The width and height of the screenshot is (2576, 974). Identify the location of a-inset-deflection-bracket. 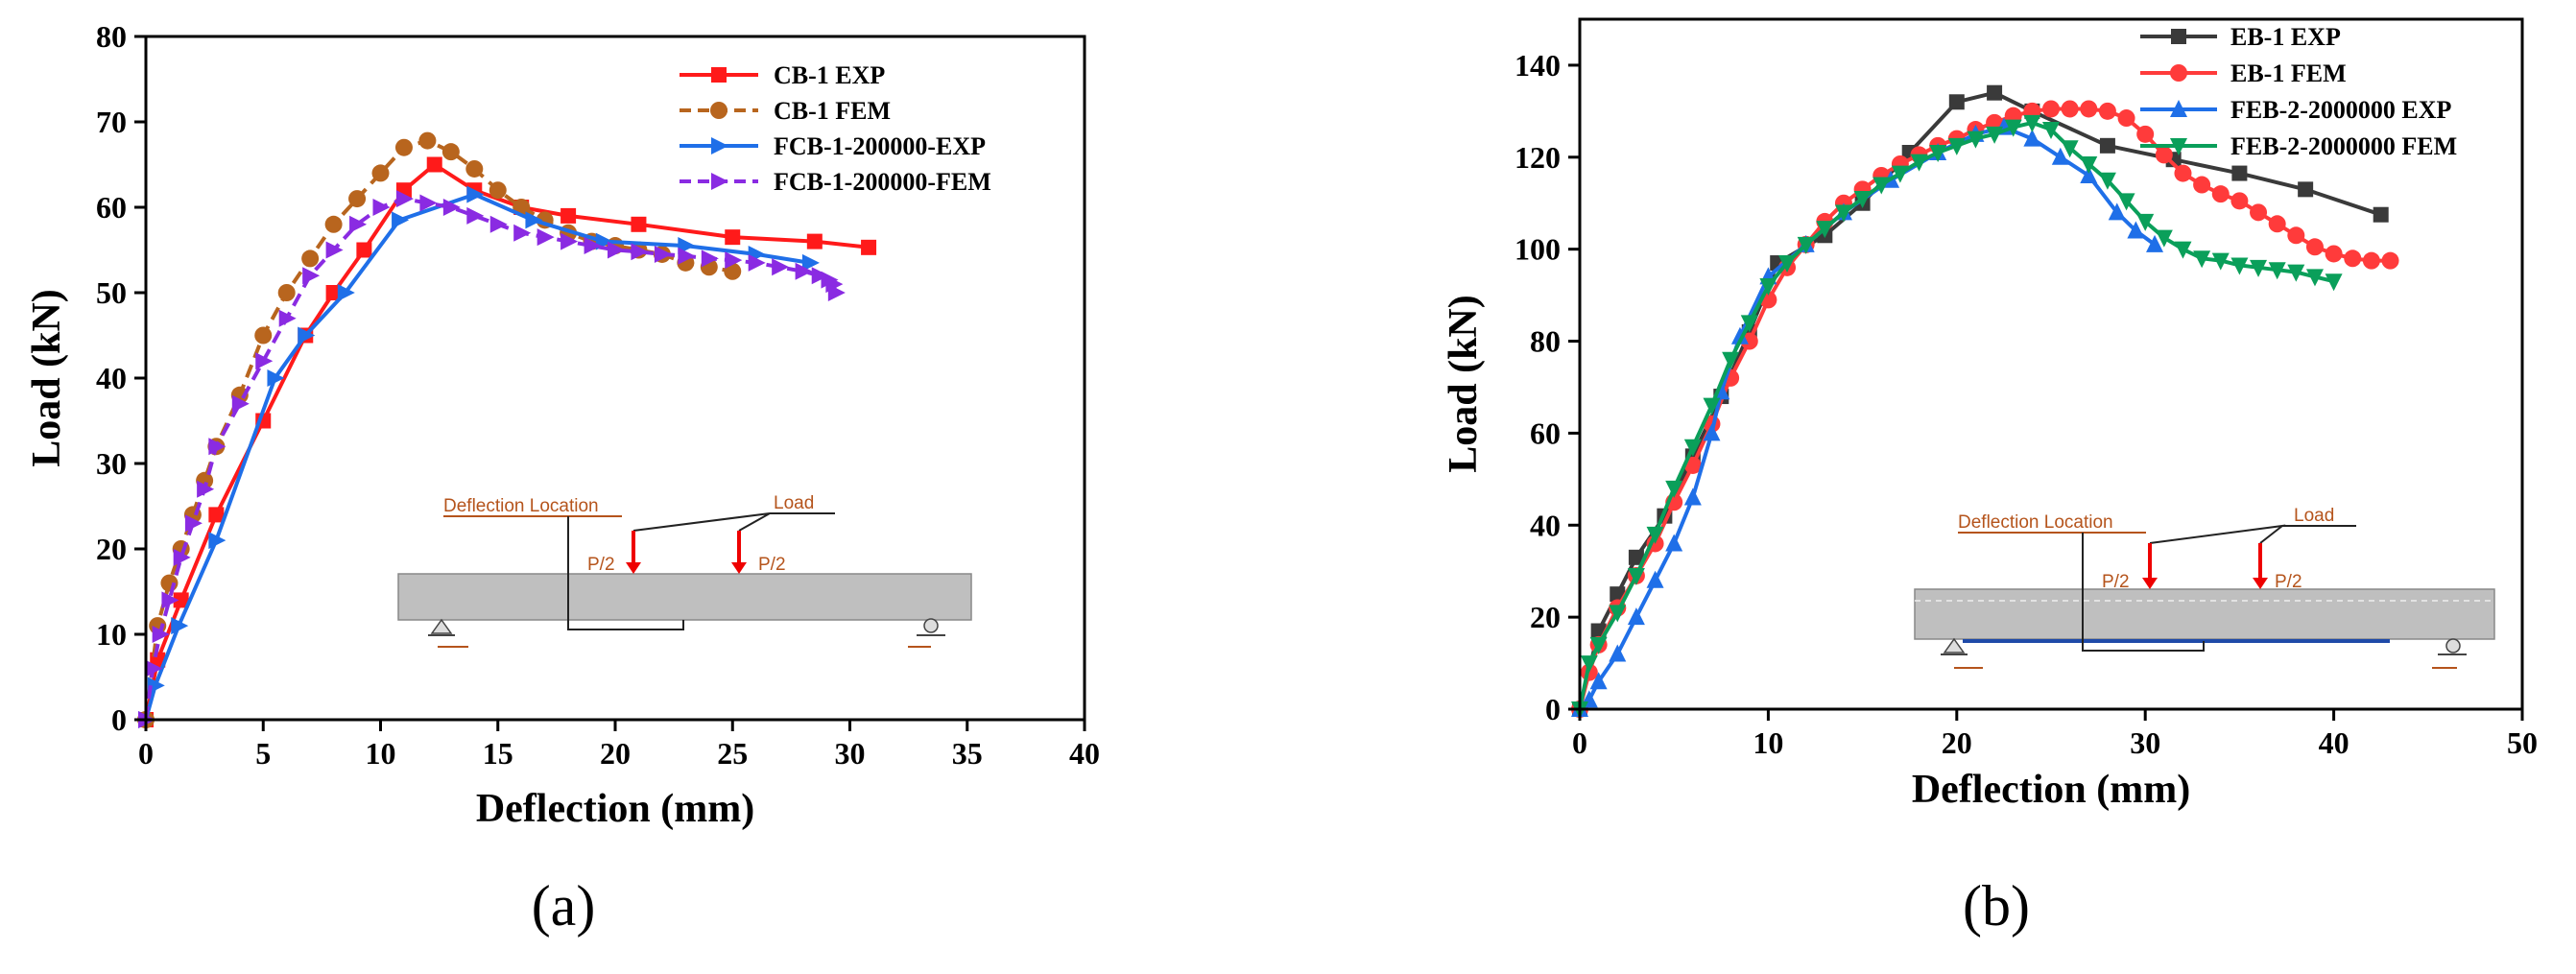
(625, 573).